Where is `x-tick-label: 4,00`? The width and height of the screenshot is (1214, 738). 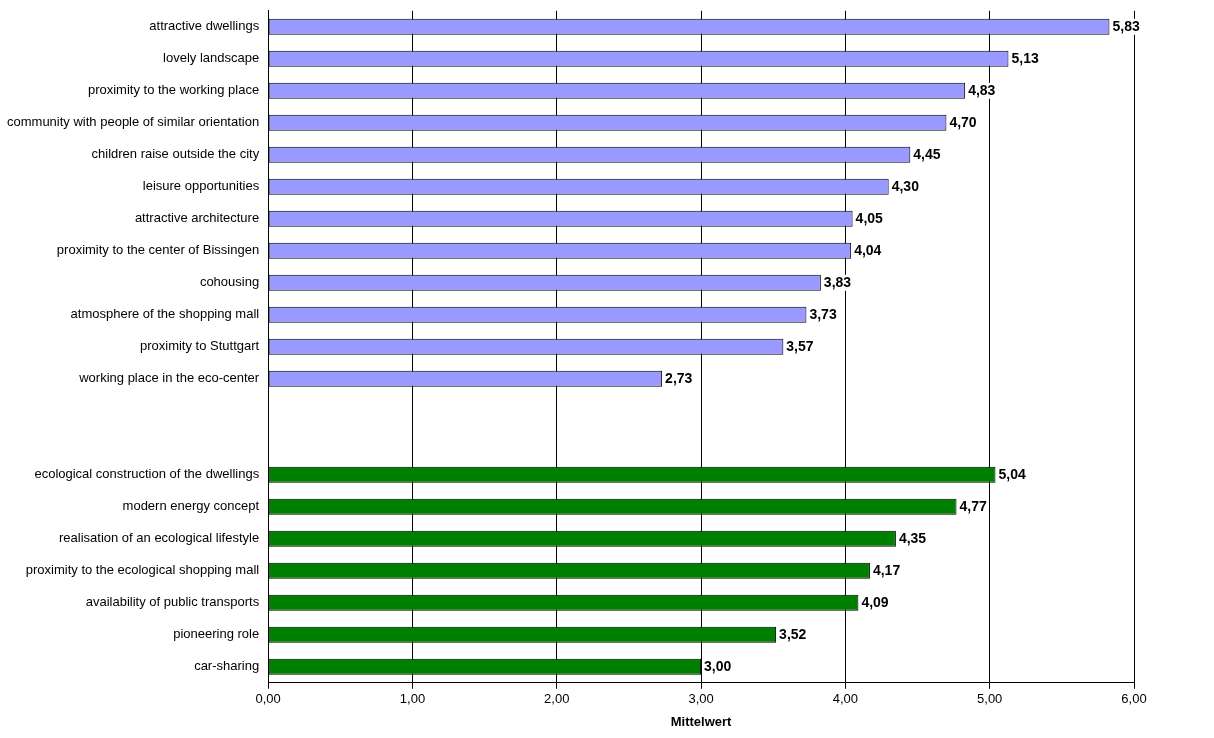
x-tick-label: 4,00 is located at coordinates (845, 699).